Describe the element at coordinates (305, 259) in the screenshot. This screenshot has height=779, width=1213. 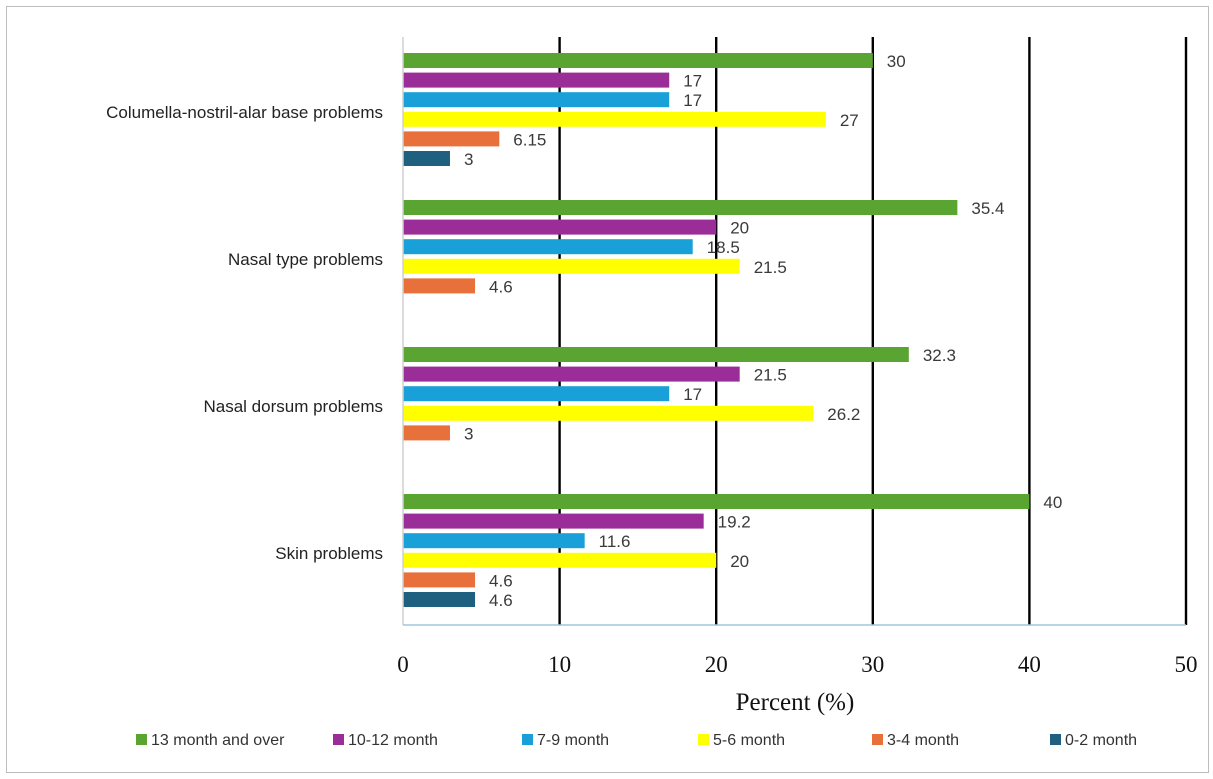
I see `category-label: Nasal type problems` at that location.